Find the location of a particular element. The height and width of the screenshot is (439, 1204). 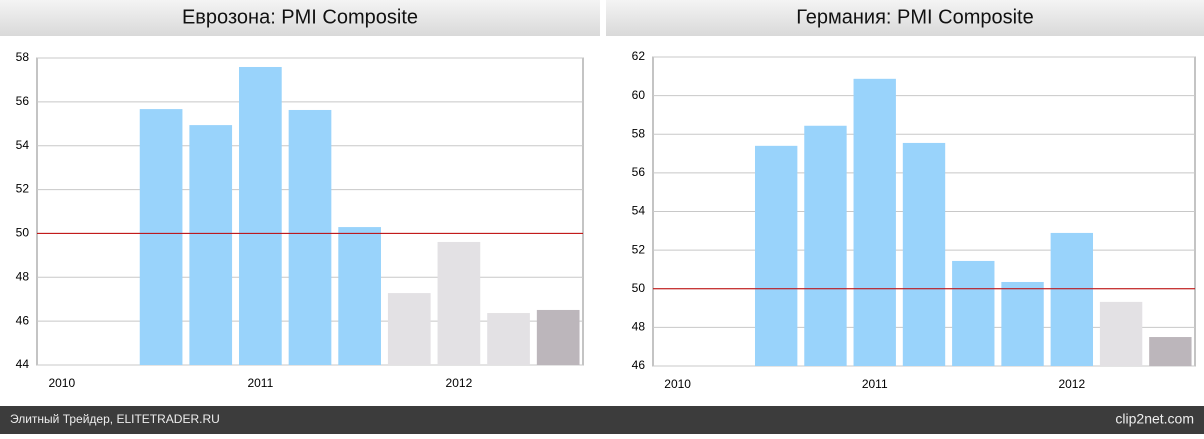

chart-title: Еврозона: PMI Composite is located at coordinates (300, 17).